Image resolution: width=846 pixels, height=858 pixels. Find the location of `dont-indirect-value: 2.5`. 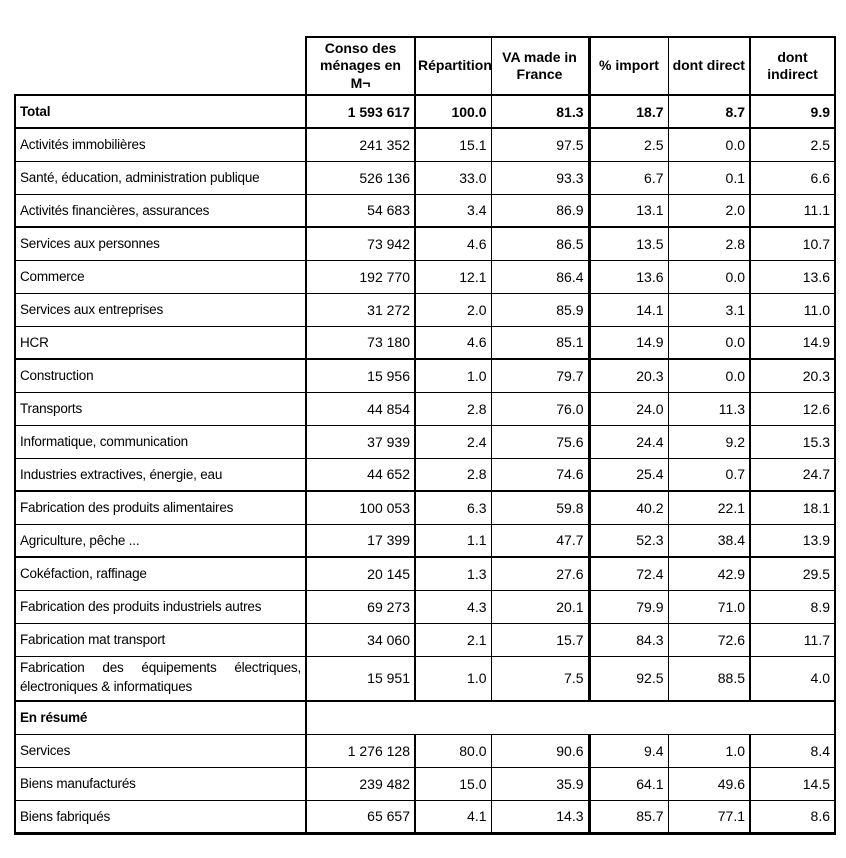

dont-indirect-value: 2.5 is located at coordinates (793, 145).